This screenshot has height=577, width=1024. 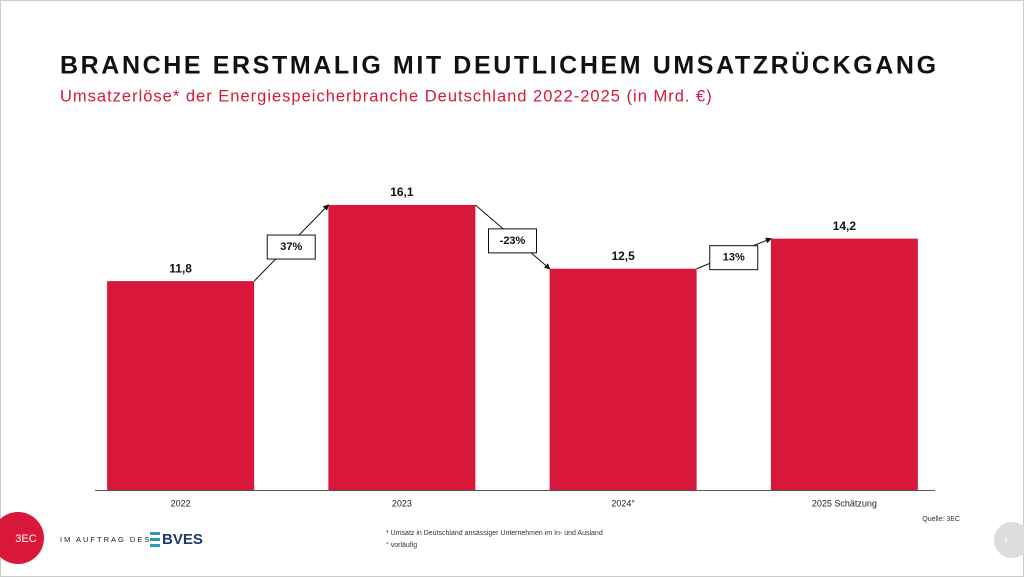 I want to click on value-label: 12,5, so click(x=623, y=256).